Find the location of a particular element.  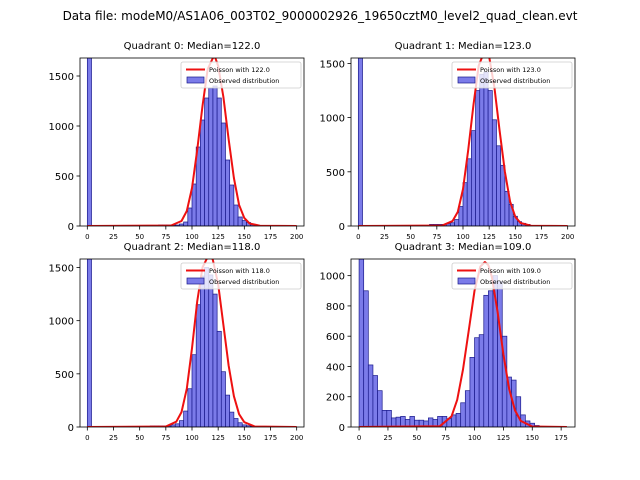

subplot-title: Quadrant 2: Median=118.0 is located at coordinates (192, 247).